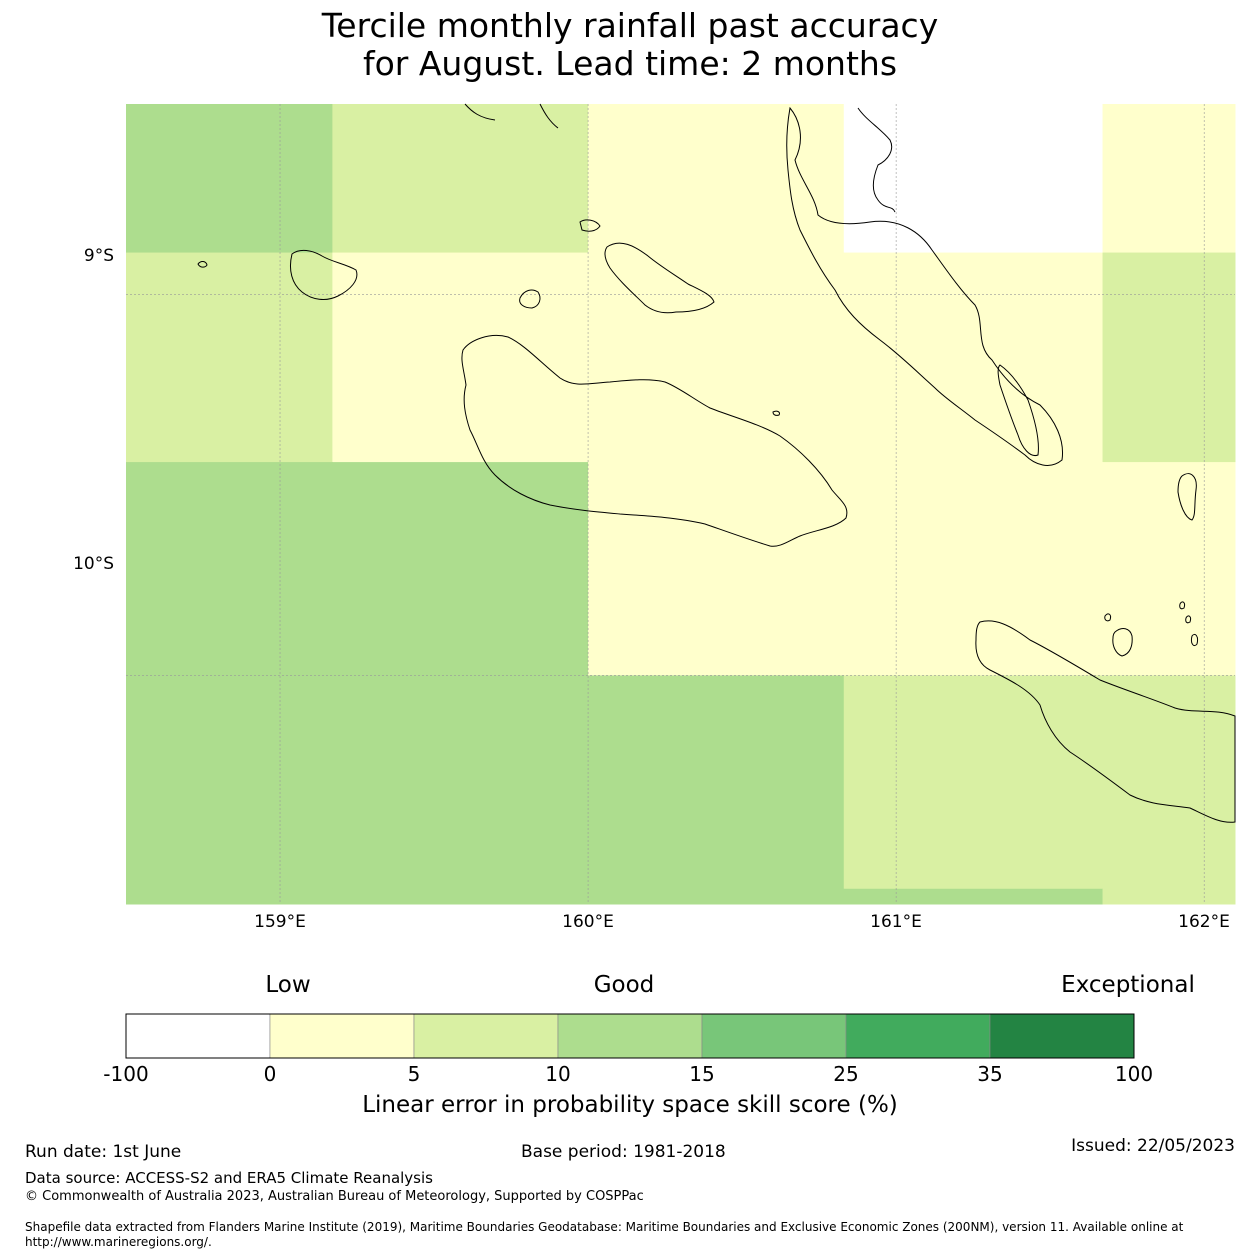  What do you see at coordinates (776, 413) in the screenshot?
I see `coastline-islet-center` at bounding box center [776, 413].